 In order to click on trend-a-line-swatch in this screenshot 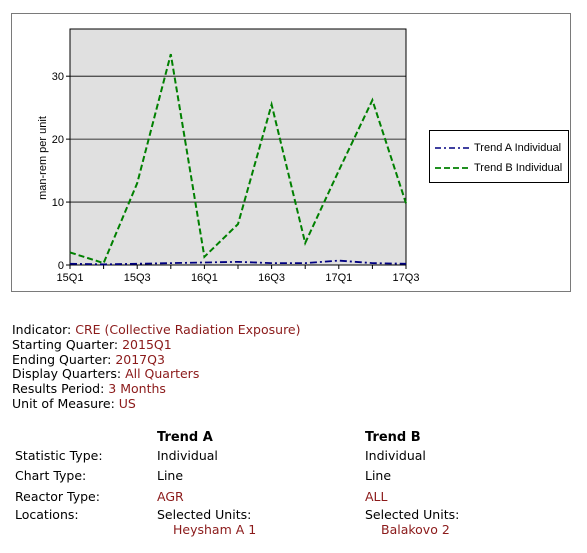, I will do `click(452, 148)`.